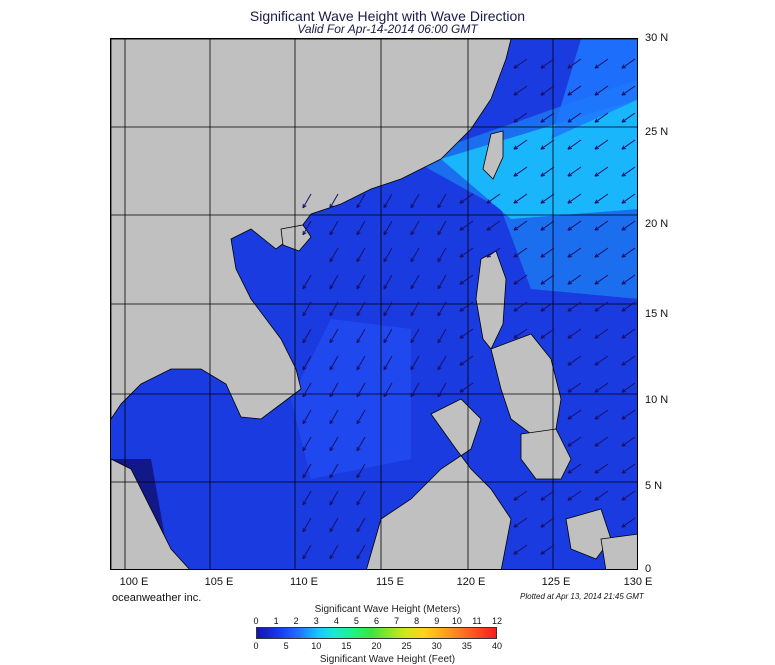 The height and width of the screenshot is (665, 775). I want to click on lon-label-125e: 125 E, so click(556, 582).